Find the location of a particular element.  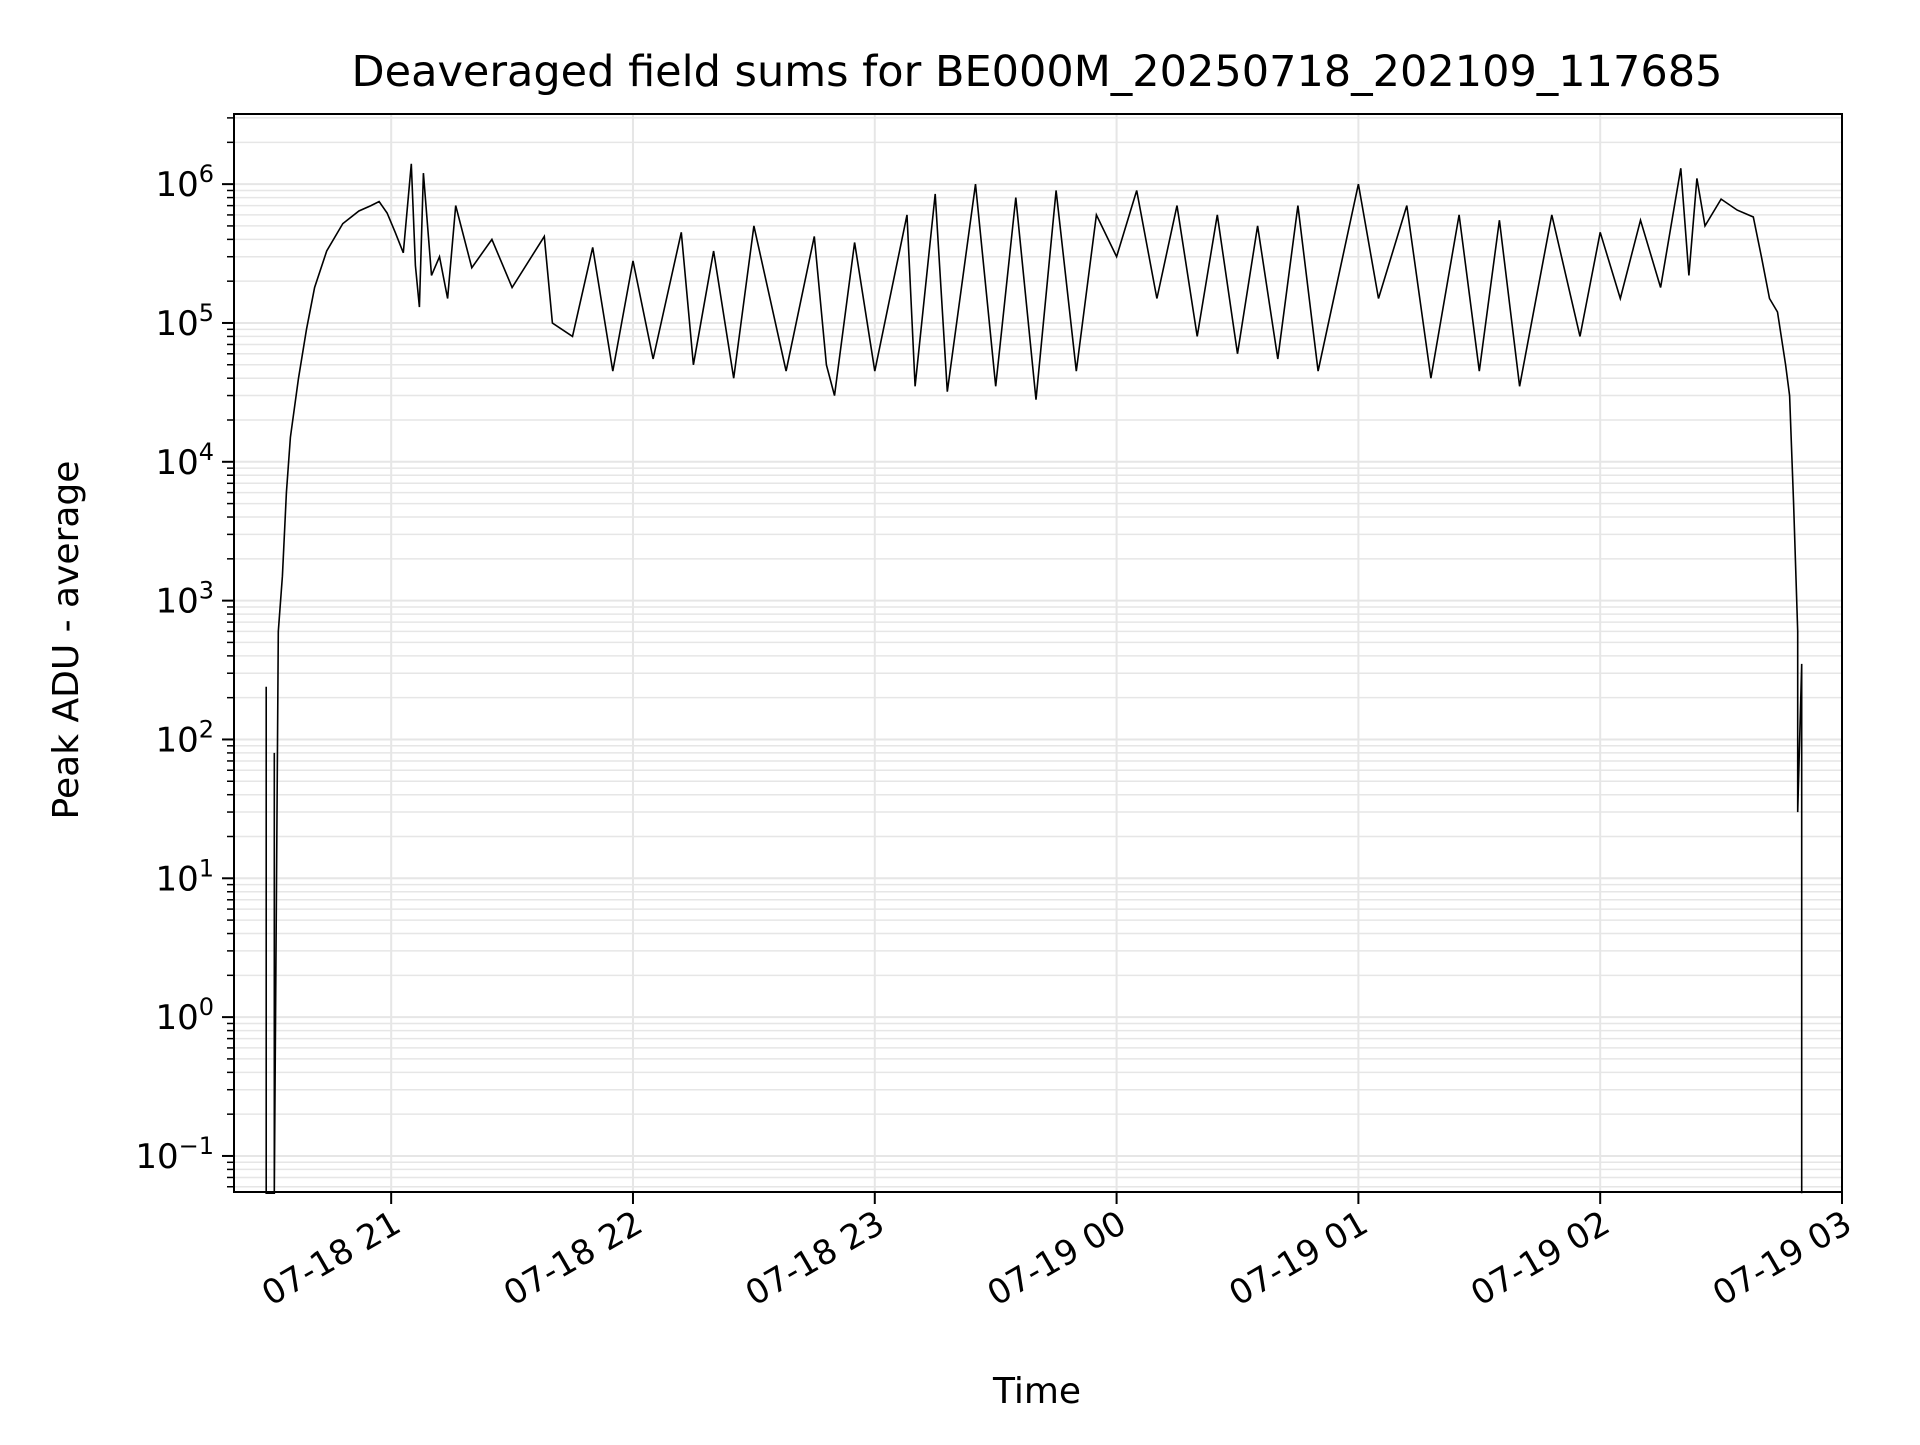

y-tick-label: 10⁴ is located at coordinates (184, 460).